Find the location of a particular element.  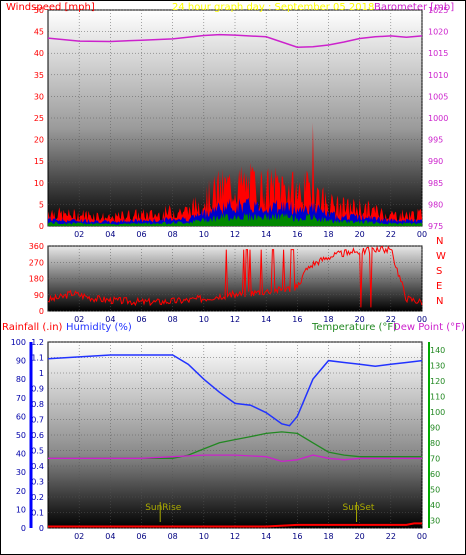

wind-tick-label: 10 is located at coordinates (39, 183).